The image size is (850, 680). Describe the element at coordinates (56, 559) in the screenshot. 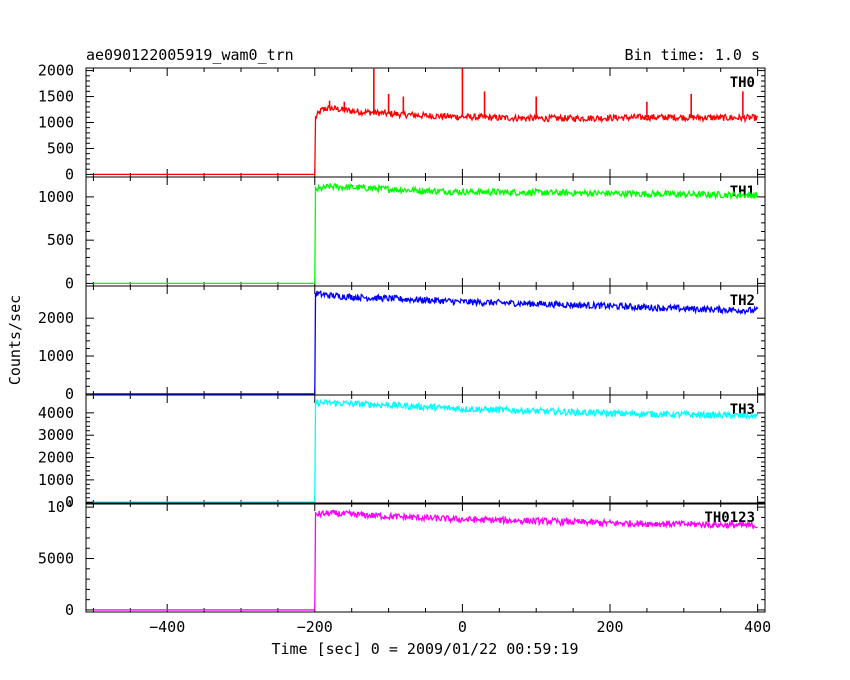

I see `y-tick-label: 5000` at that location.